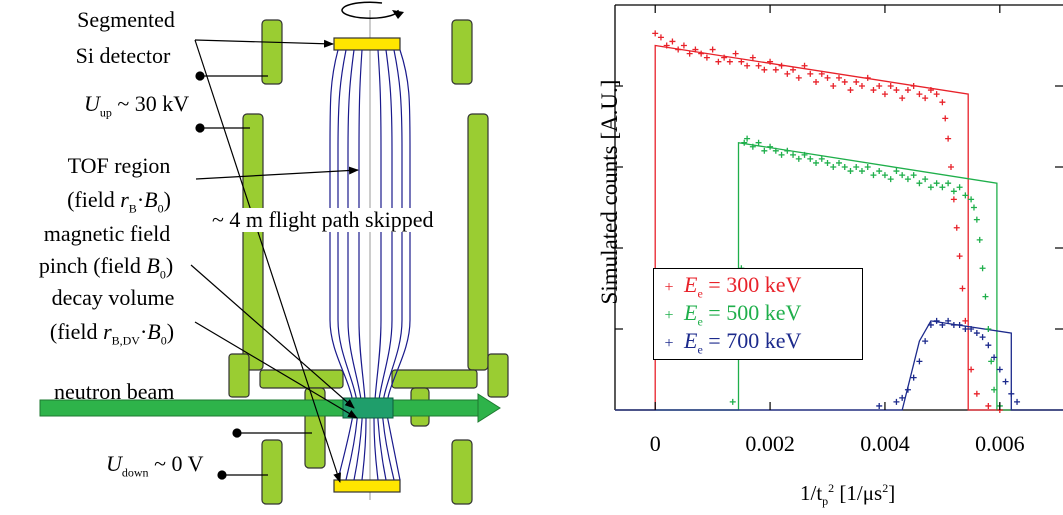 The image size is (1063, 515). Describe the element at coordinates (368, 408) in the screenshot. I see `decay-volume-region` at that location.